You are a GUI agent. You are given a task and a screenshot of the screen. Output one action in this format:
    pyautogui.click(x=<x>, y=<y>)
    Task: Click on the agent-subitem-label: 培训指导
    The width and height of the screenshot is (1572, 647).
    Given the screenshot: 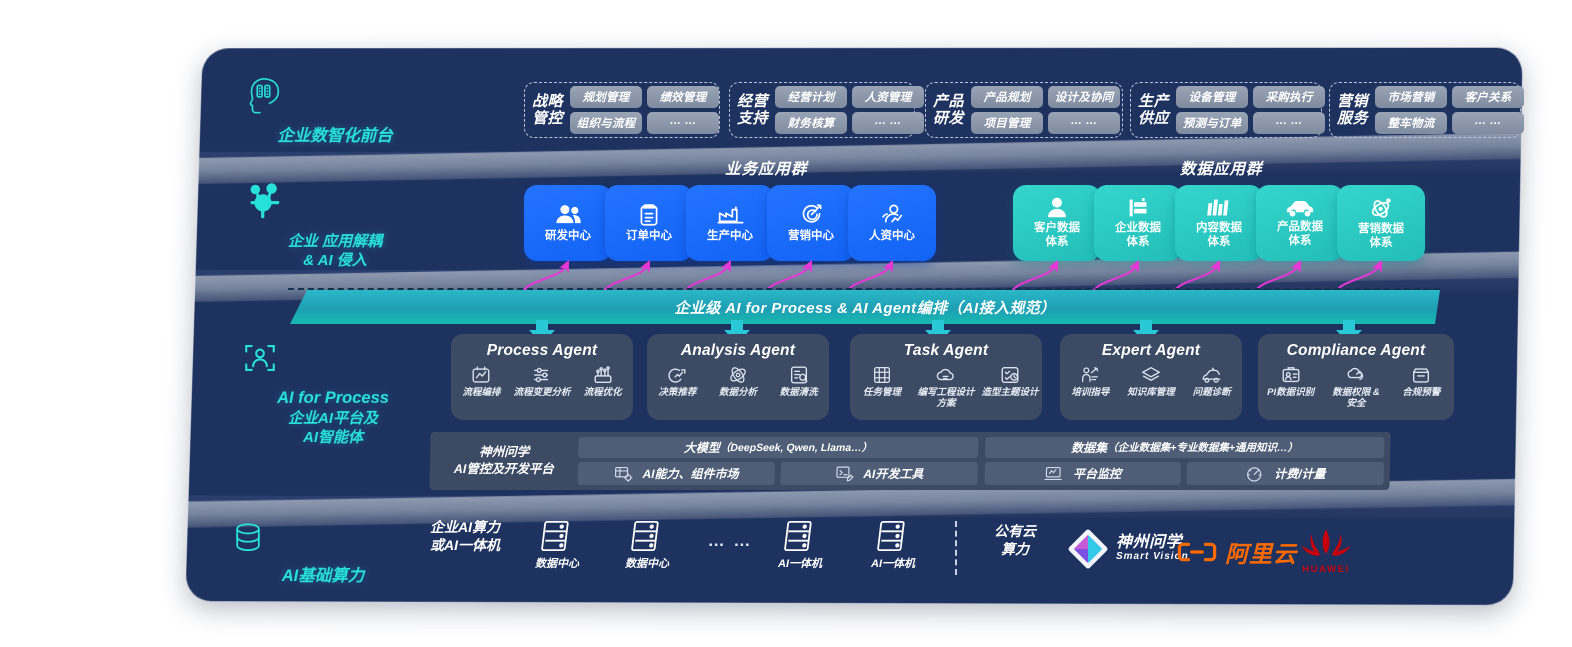 What is the action you would take?
    pyautogui.click(x=1090, y=392)
    